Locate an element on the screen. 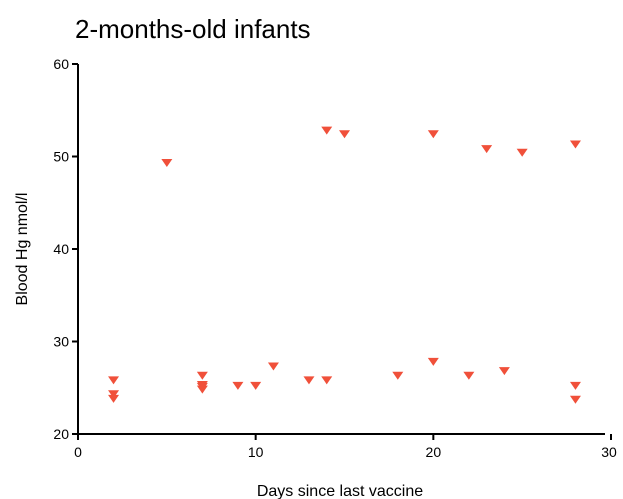 This screenshot has width=623, height=499. x-tick-label: 30 is located at coordinates (609, 452).